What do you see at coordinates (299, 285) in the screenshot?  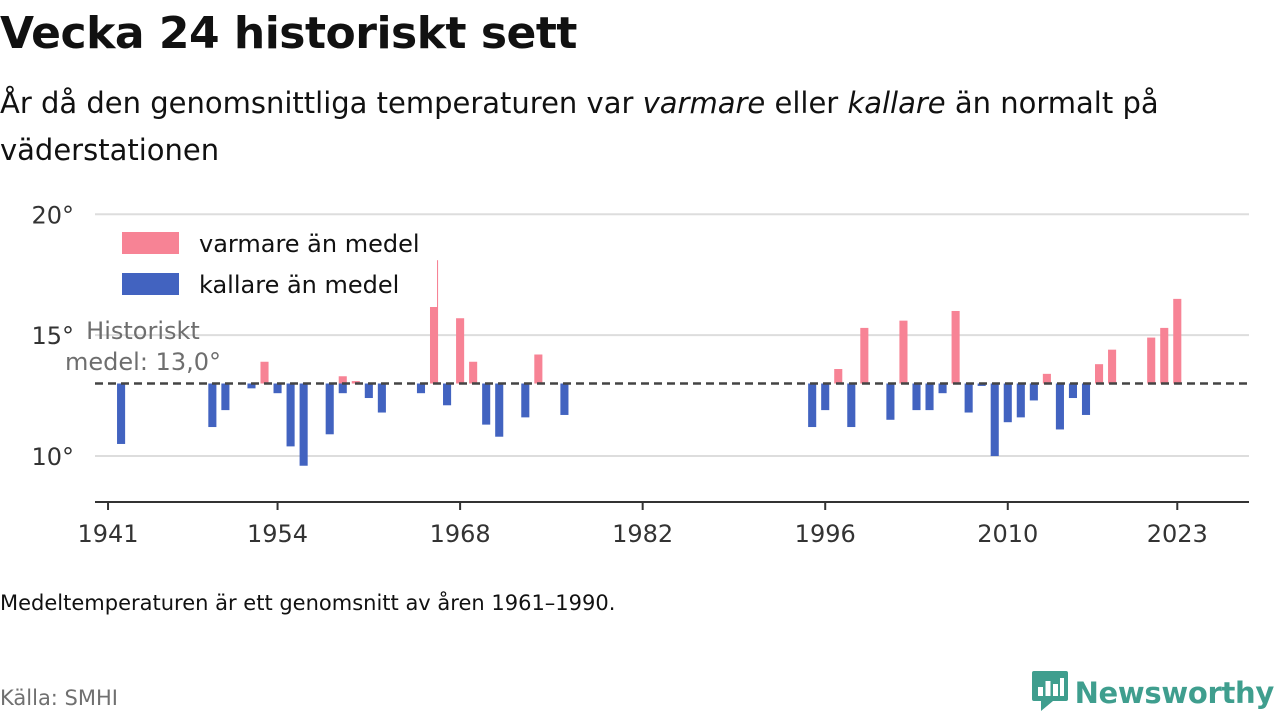 I see `legend-label: kallare än medel` at bounding box center [299, 285].